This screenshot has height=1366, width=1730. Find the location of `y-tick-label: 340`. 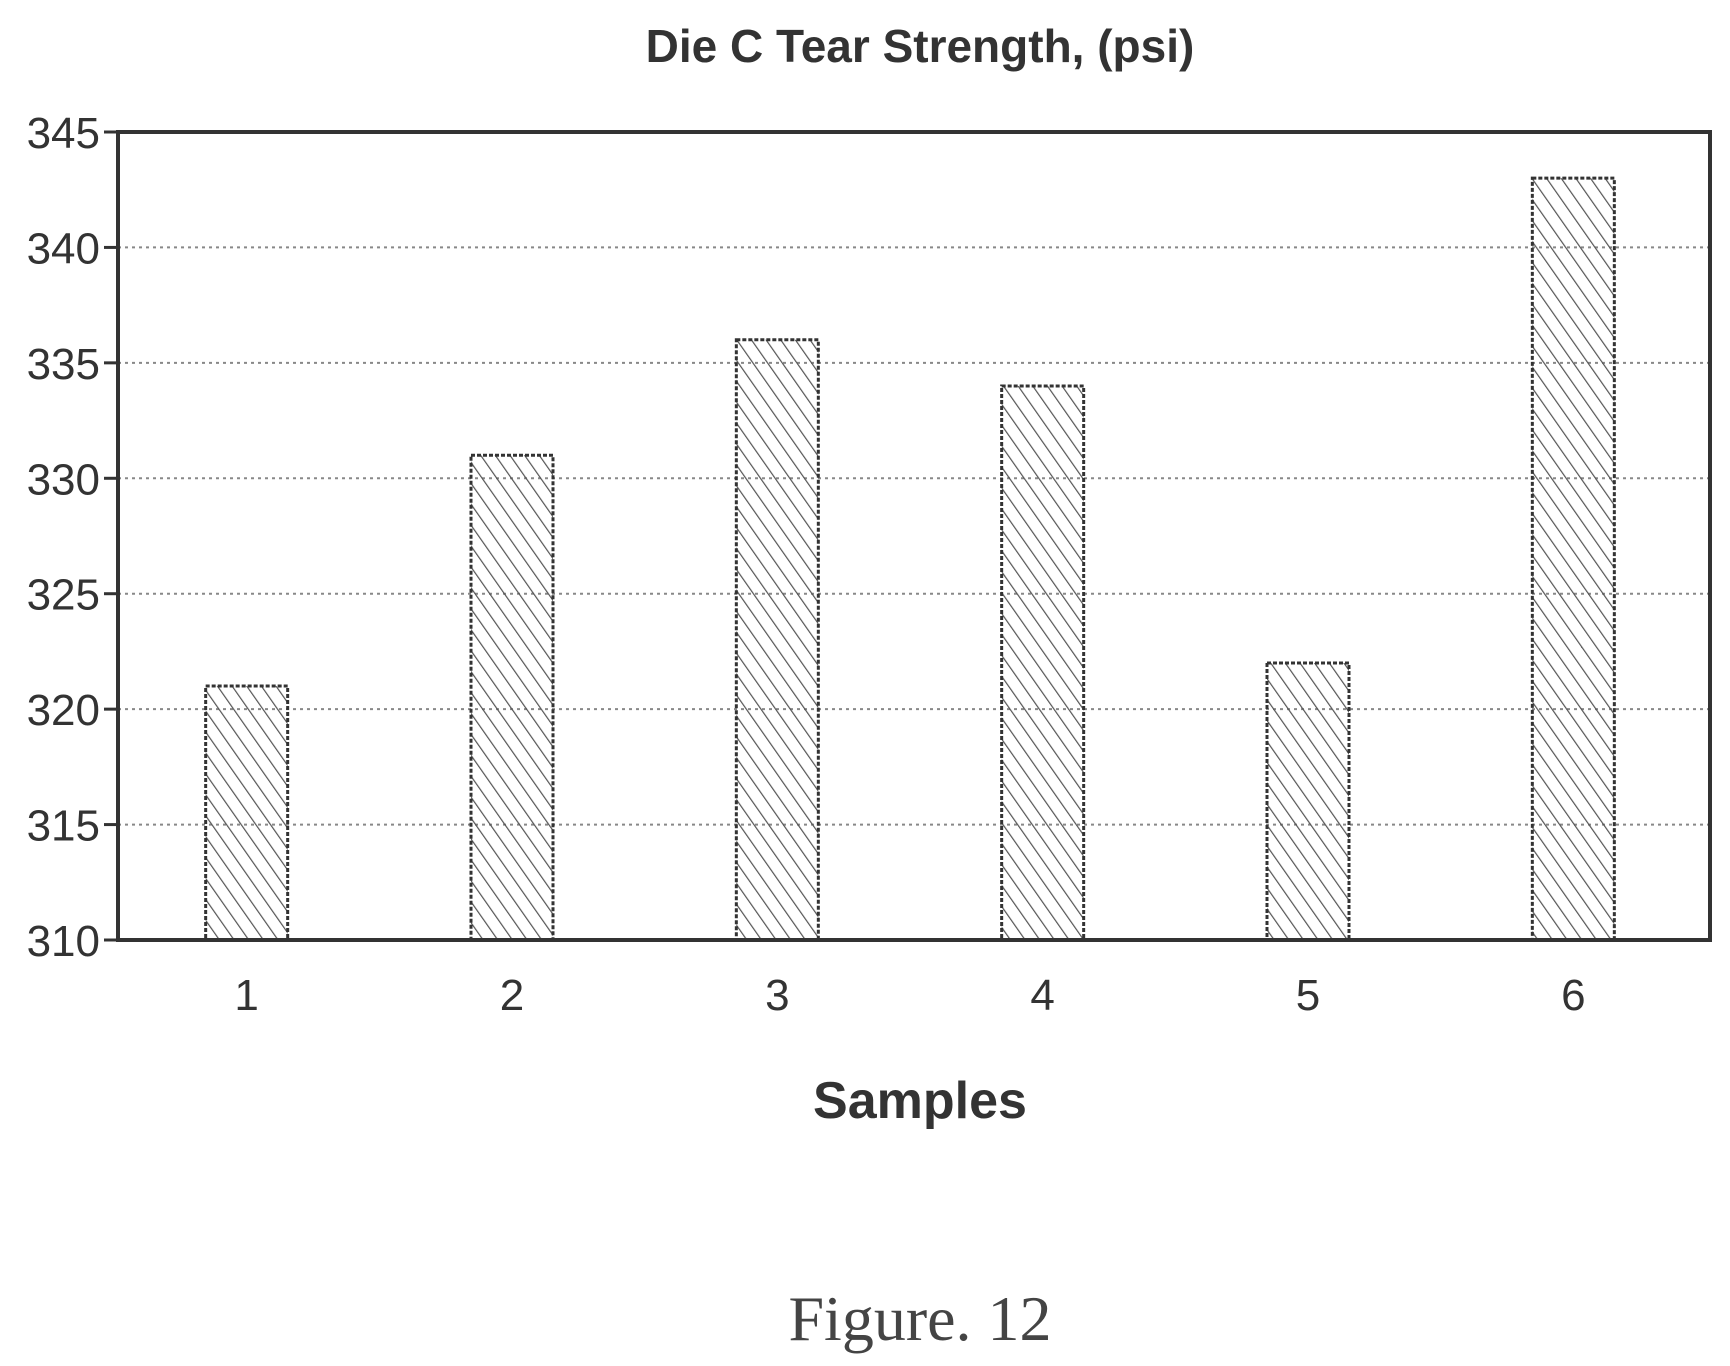

y-tick-label: 340 is located at coordinates (63, 248).